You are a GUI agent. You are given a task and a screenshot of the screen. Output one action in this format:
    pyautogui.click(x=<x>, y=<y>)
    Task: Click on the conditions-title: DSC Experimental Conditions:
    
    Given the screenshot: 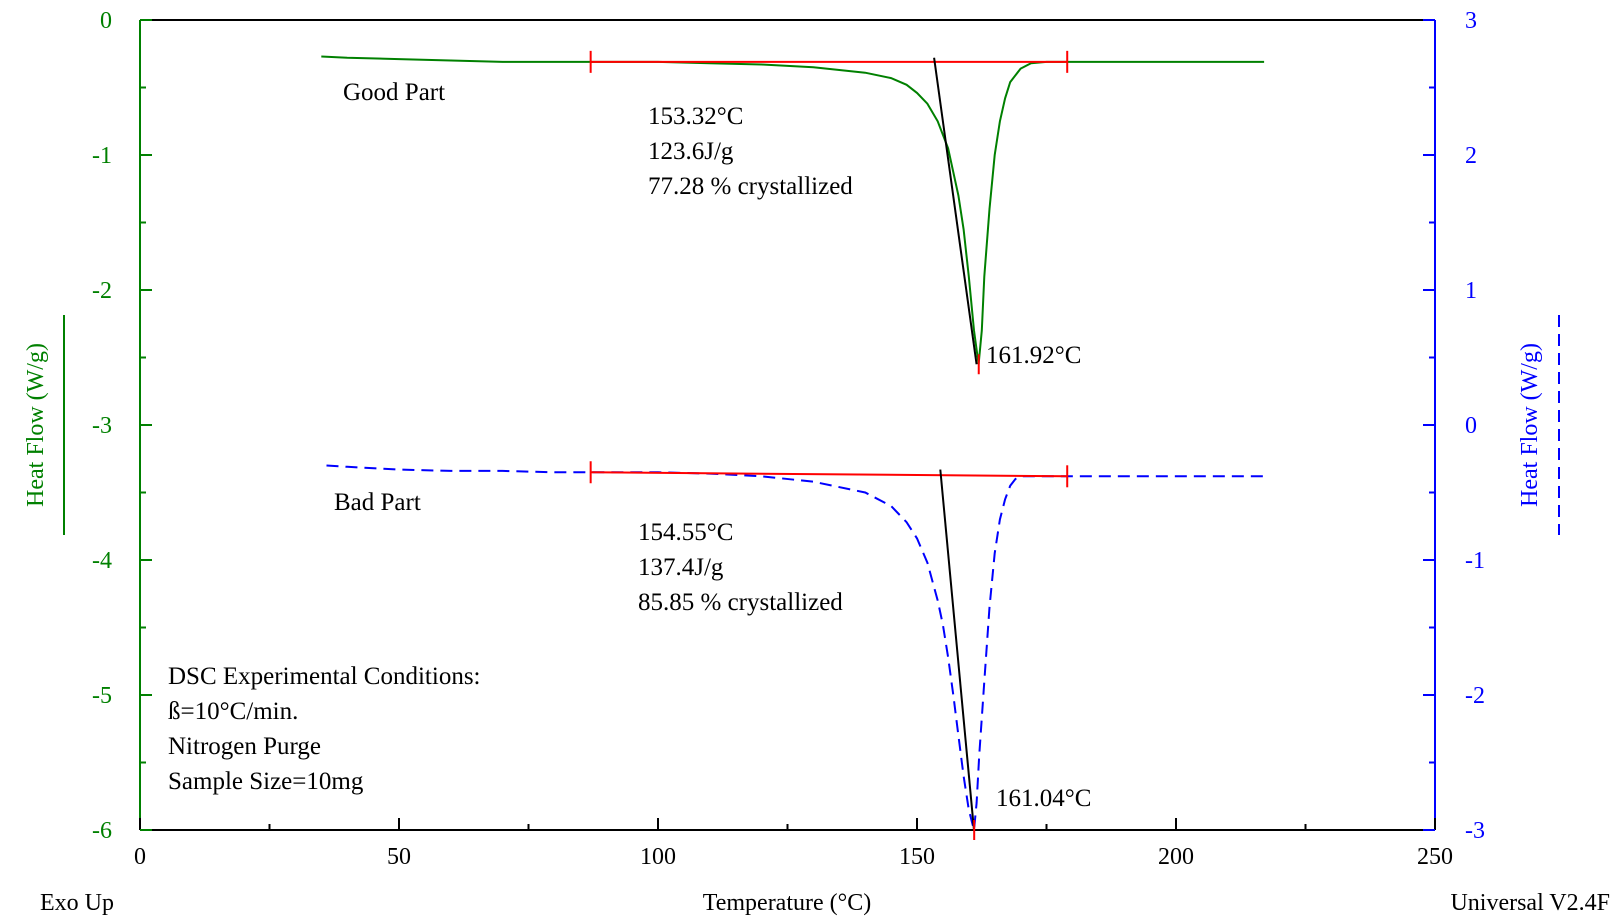 What is the action you would take?
    pyautogui.click(x=324, y=676)
    